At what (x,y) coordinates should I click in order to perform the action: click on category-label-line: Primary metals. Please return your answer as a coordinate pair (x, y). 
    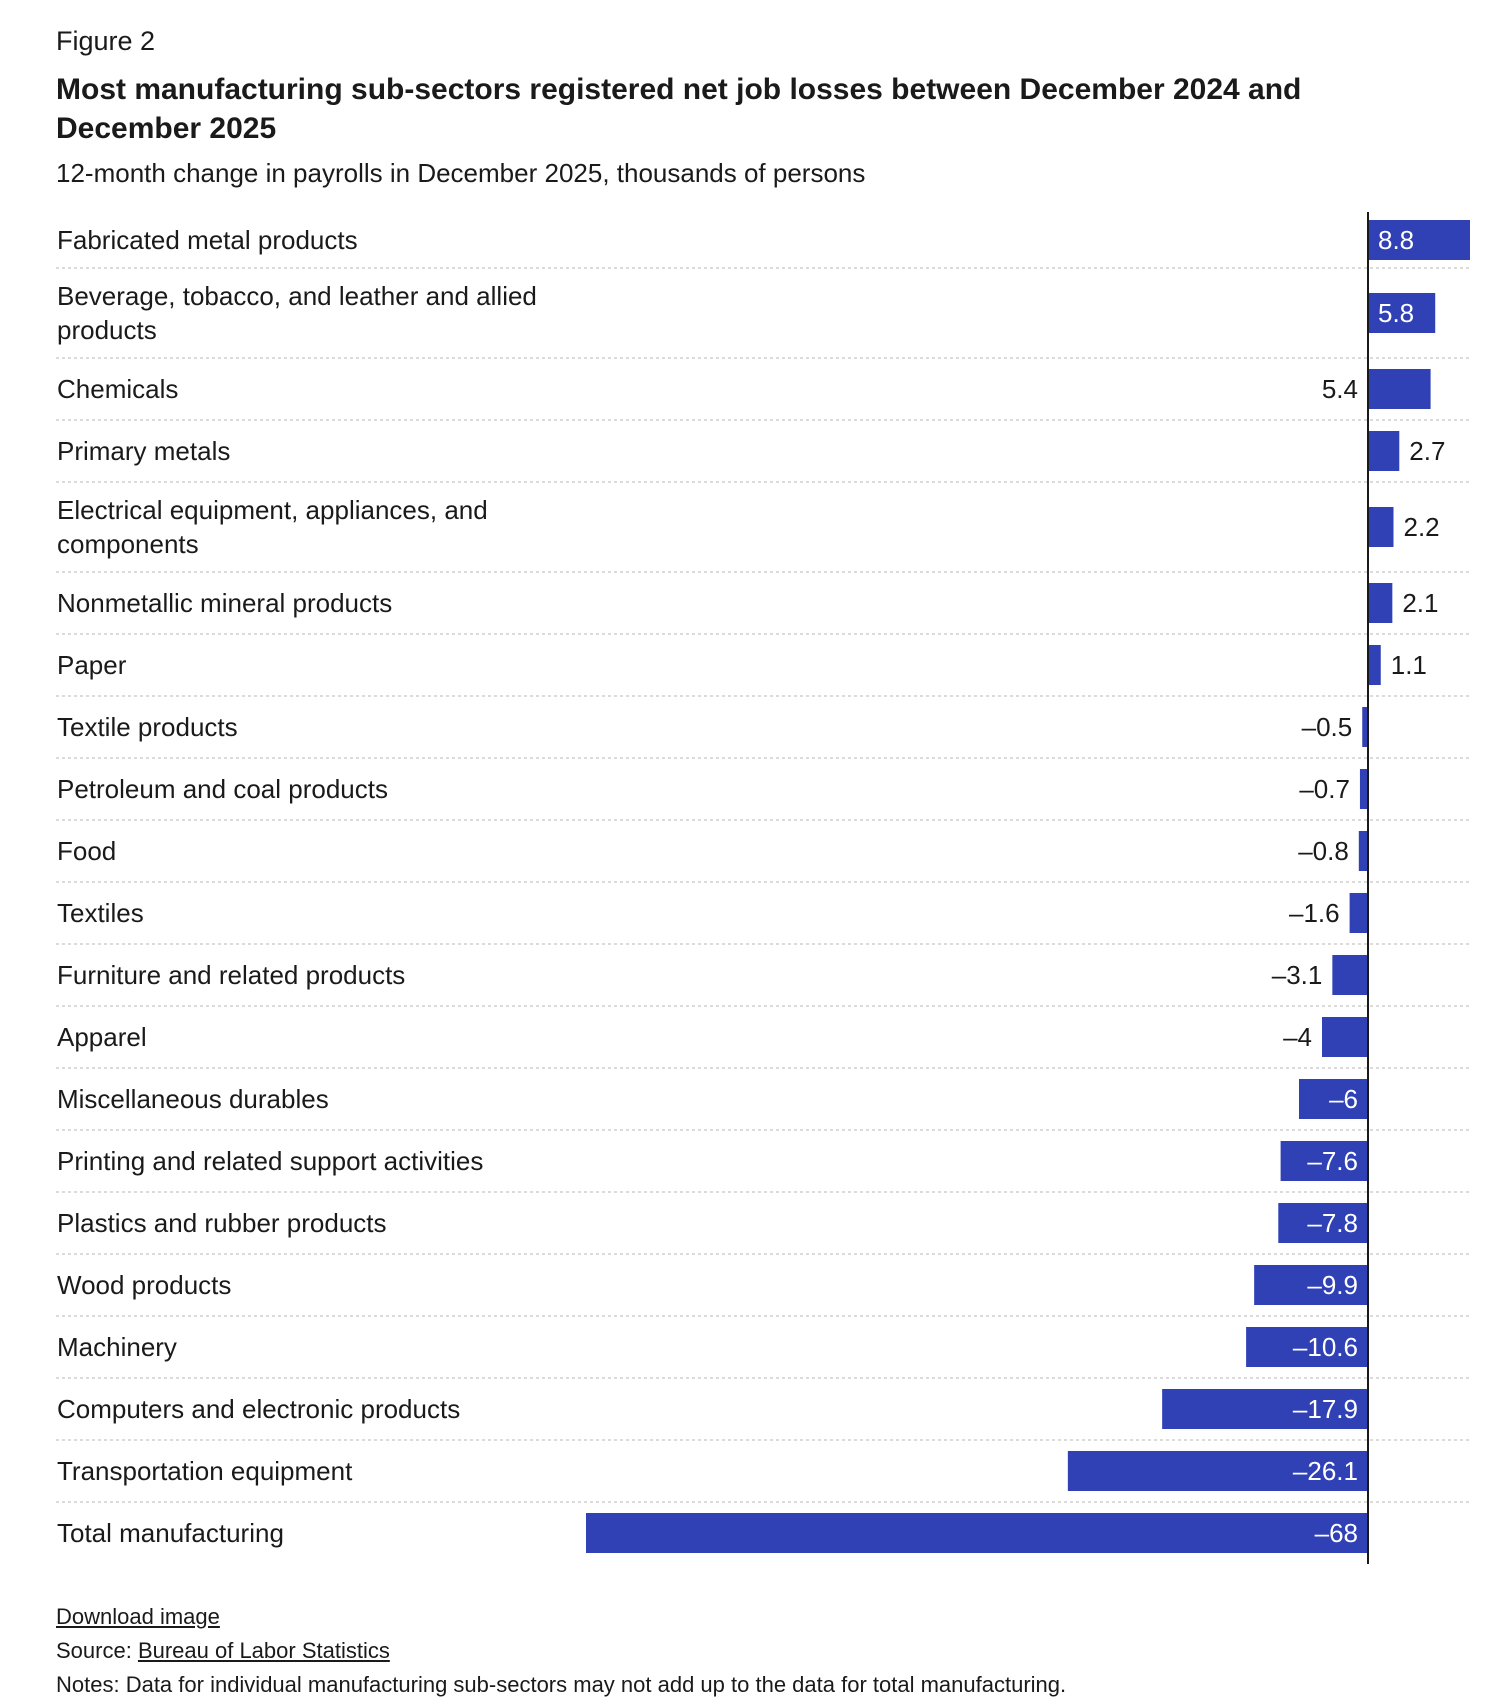
    Looking at the image, I should click on (143, 451).